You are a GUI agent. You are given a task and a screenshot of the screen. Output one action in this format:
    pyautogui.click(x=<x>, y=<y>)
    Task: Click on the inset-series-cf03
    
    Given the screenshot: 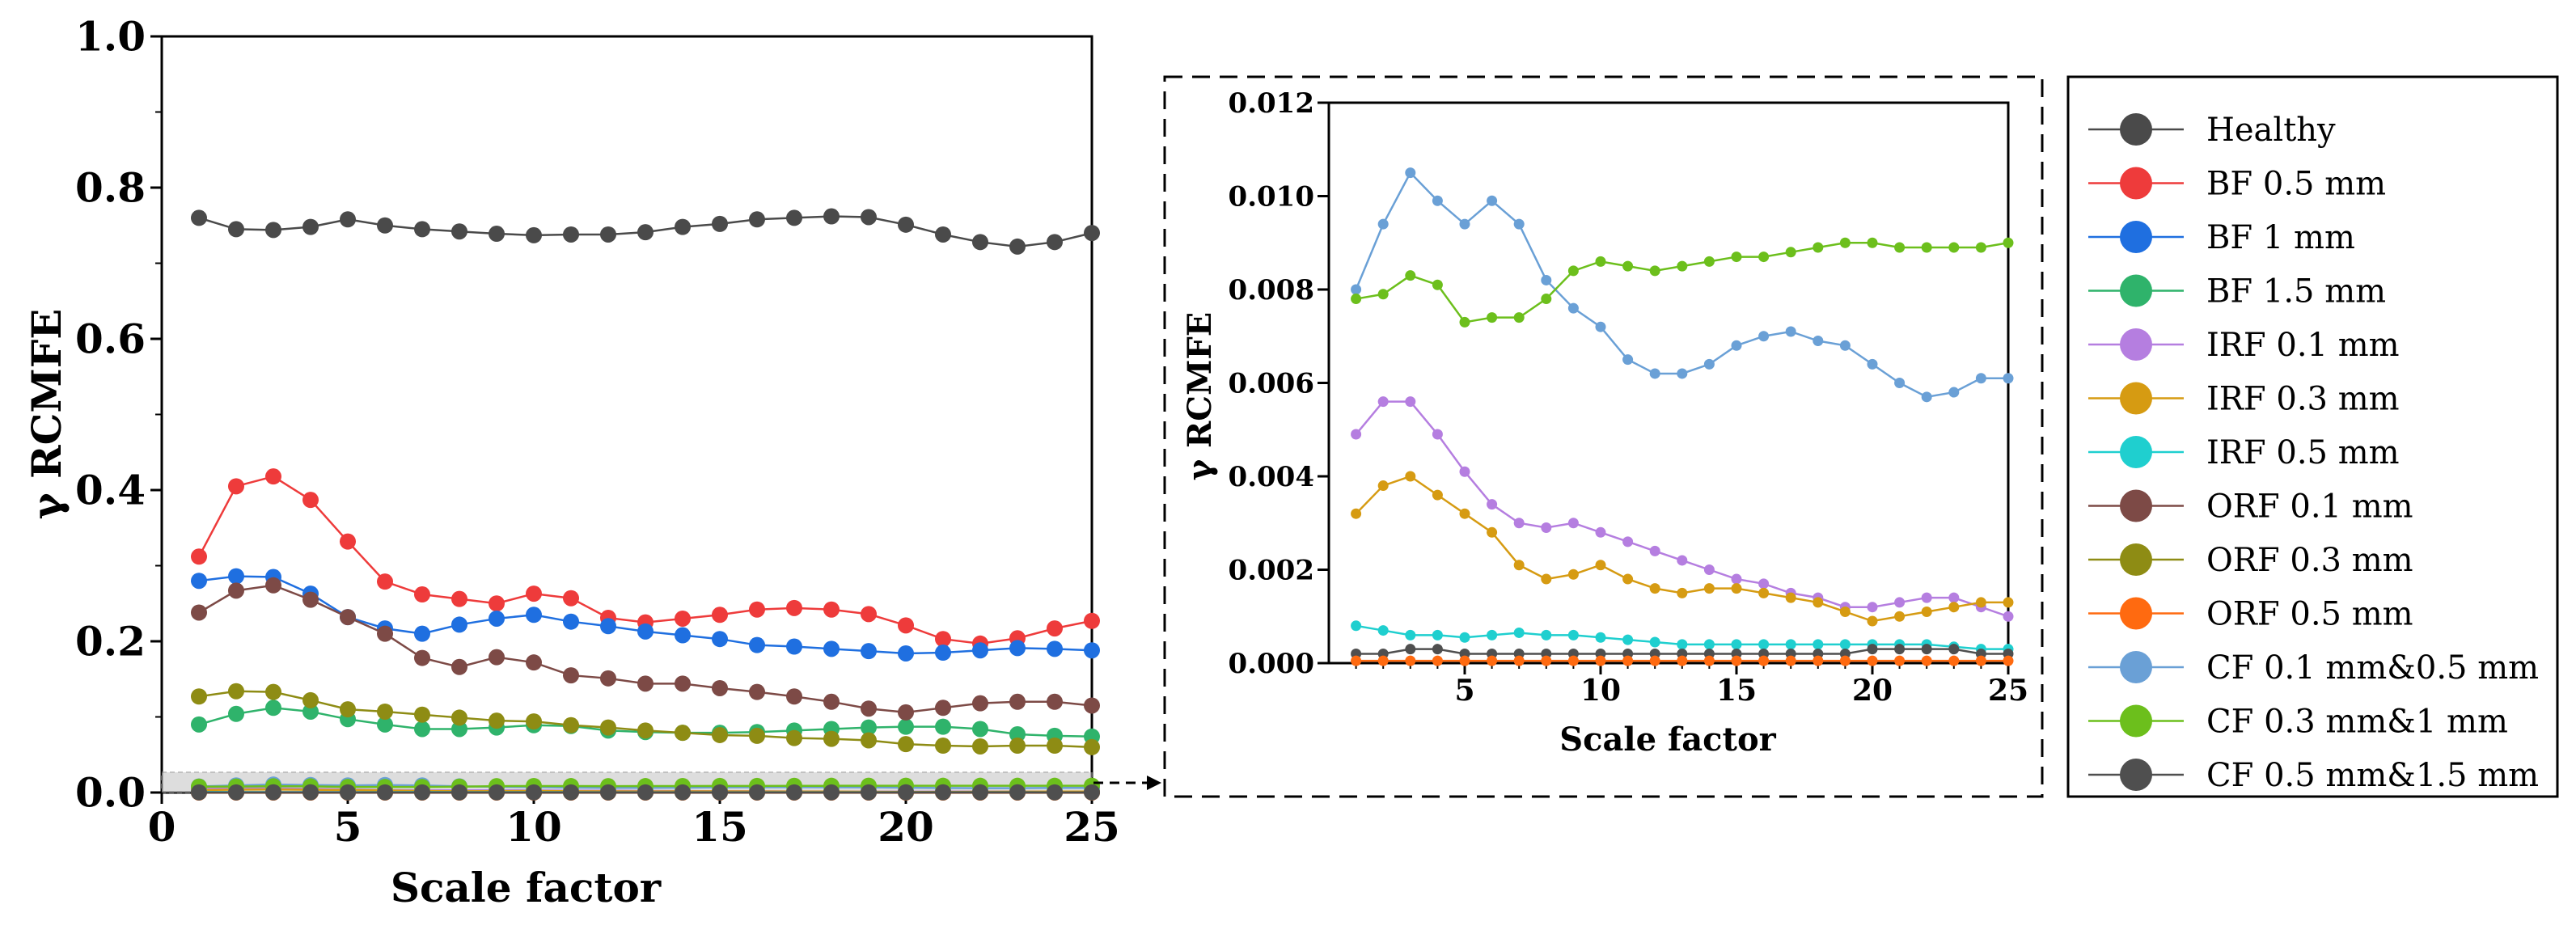 What is the action you would take?
    pyautogui.click(x=1682, y=282)
    